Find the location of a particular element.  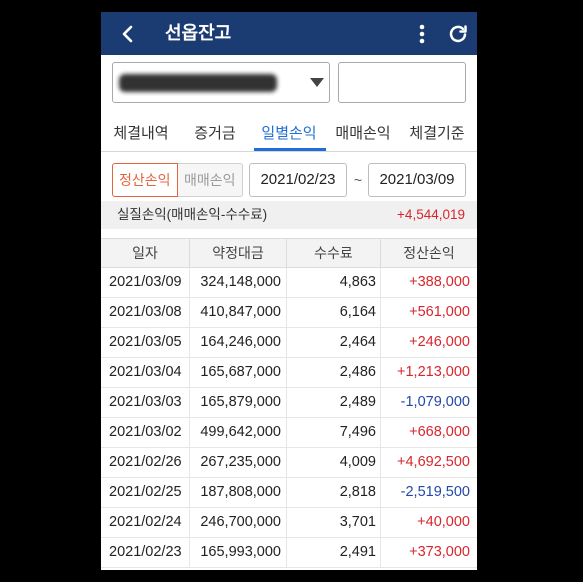

cell-settlement-pnl: -1,079,000 is located at coordinates (435, 402).